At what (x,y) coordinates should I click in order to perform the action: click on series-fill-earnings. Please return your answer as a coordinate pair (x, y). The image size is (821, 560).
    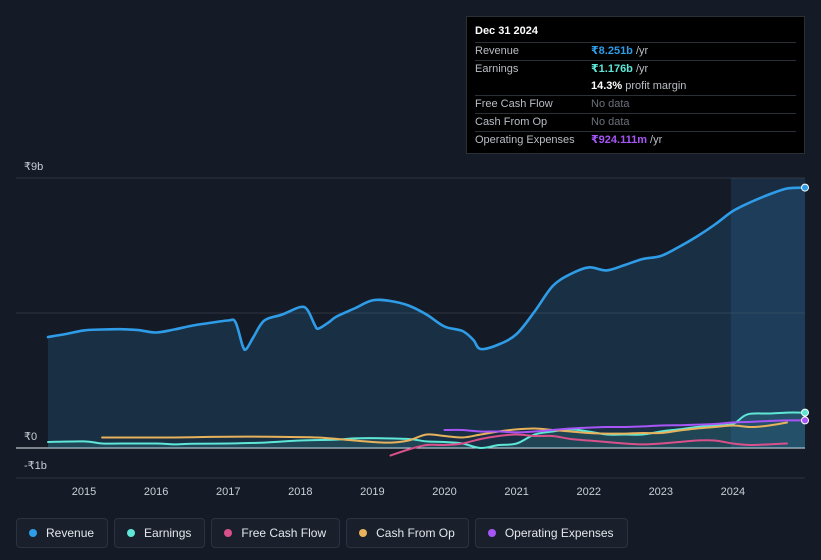
    Looking at the image, I should click on (426, 430).